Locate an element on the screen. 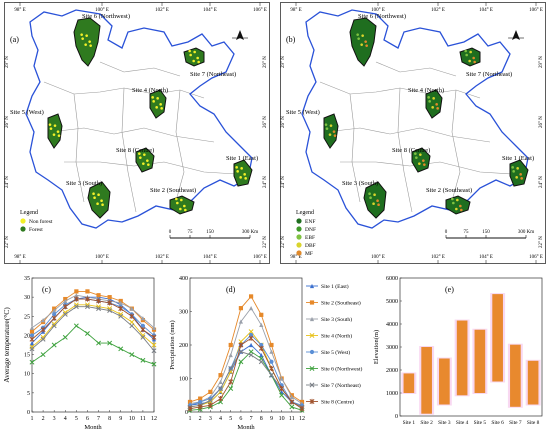 The image size is (550, 443). y-tick-label: 200 is located at coordinates (183, 346).